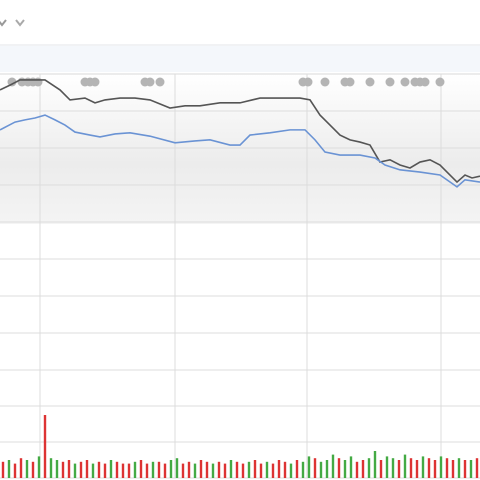 The image size is (480, 480). I want to click on toolbar, so click(240, 22).